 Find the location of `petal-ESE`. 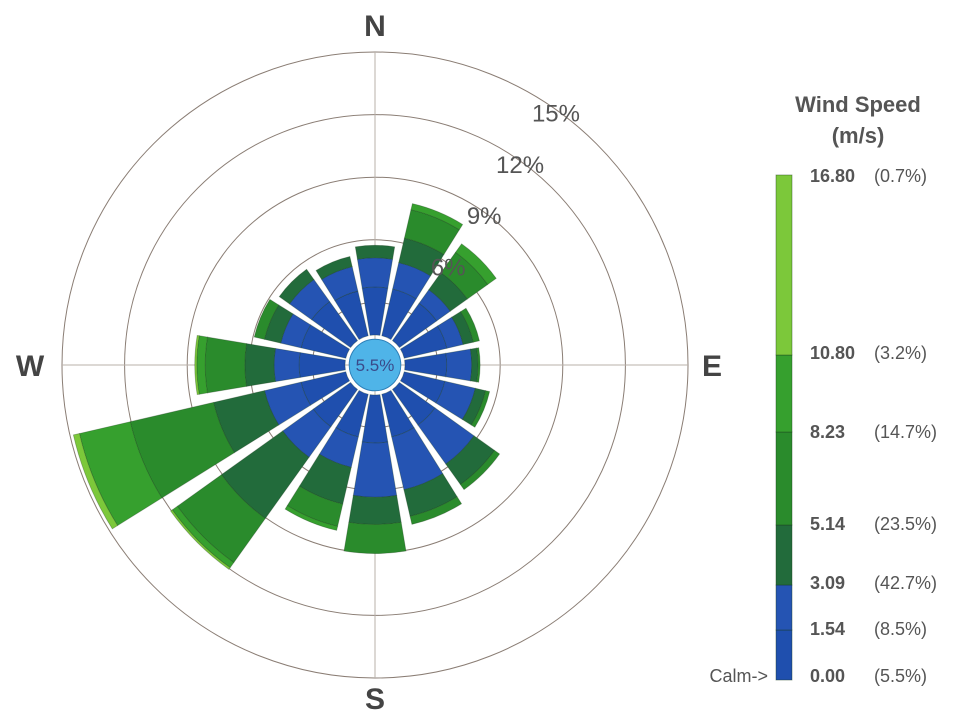

petal-ESE is located at coordinates (445, 399).